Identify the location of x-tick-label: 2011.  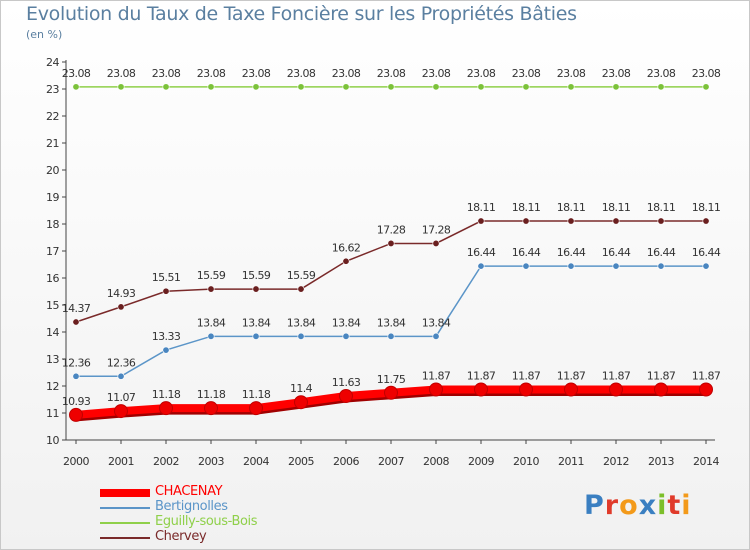
(571, 461).